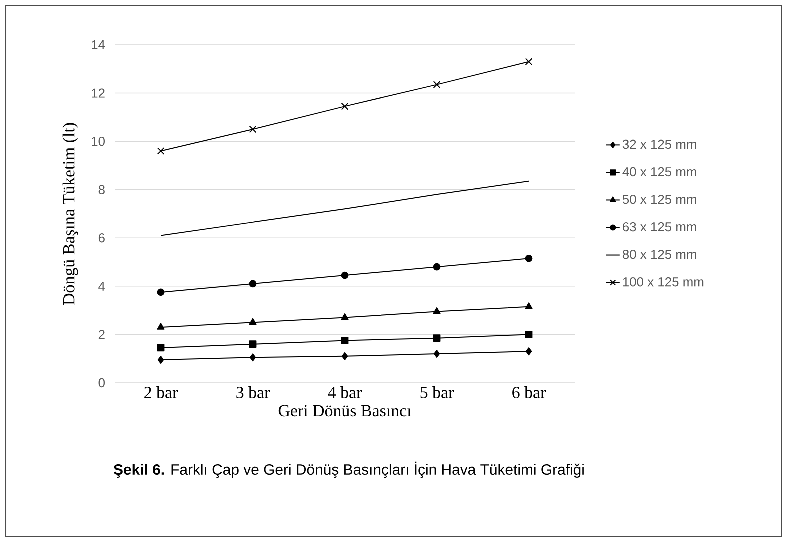  What do you see at coordinates (659, 199) in the screenshot?
I see `legend-label: 50 x 125 mm` at bounding box center [659, 199].